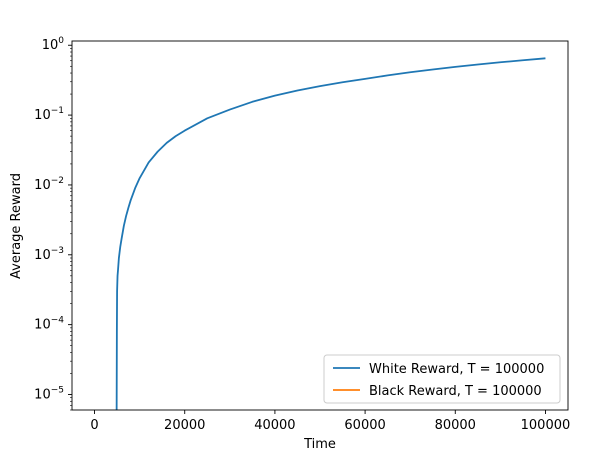 Image resolution: width=611 pixels, height=449 pixels. Describe the element at coordinates (456, 369) in the screenshot. I see `legend-label-white-reward: White Reward, T = 100000` at that location.